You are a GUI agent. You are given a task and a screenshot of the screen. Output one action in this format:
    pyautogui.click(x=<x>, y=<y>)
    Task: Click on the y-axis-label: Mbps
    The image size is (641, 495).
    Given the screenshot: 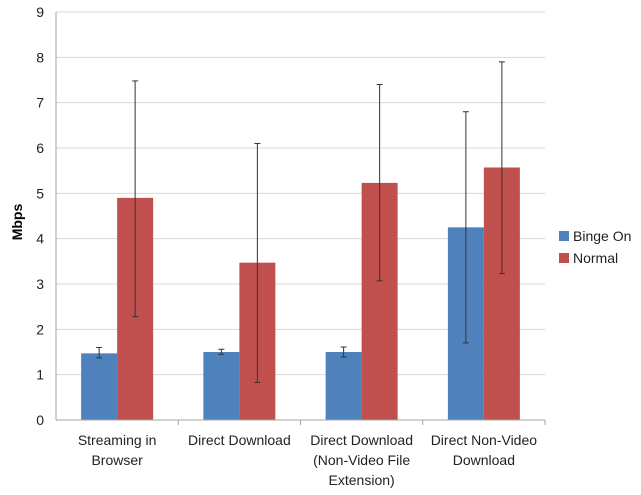 What is the action you would take?
    pyautogui.click(x=17, y=222)
    